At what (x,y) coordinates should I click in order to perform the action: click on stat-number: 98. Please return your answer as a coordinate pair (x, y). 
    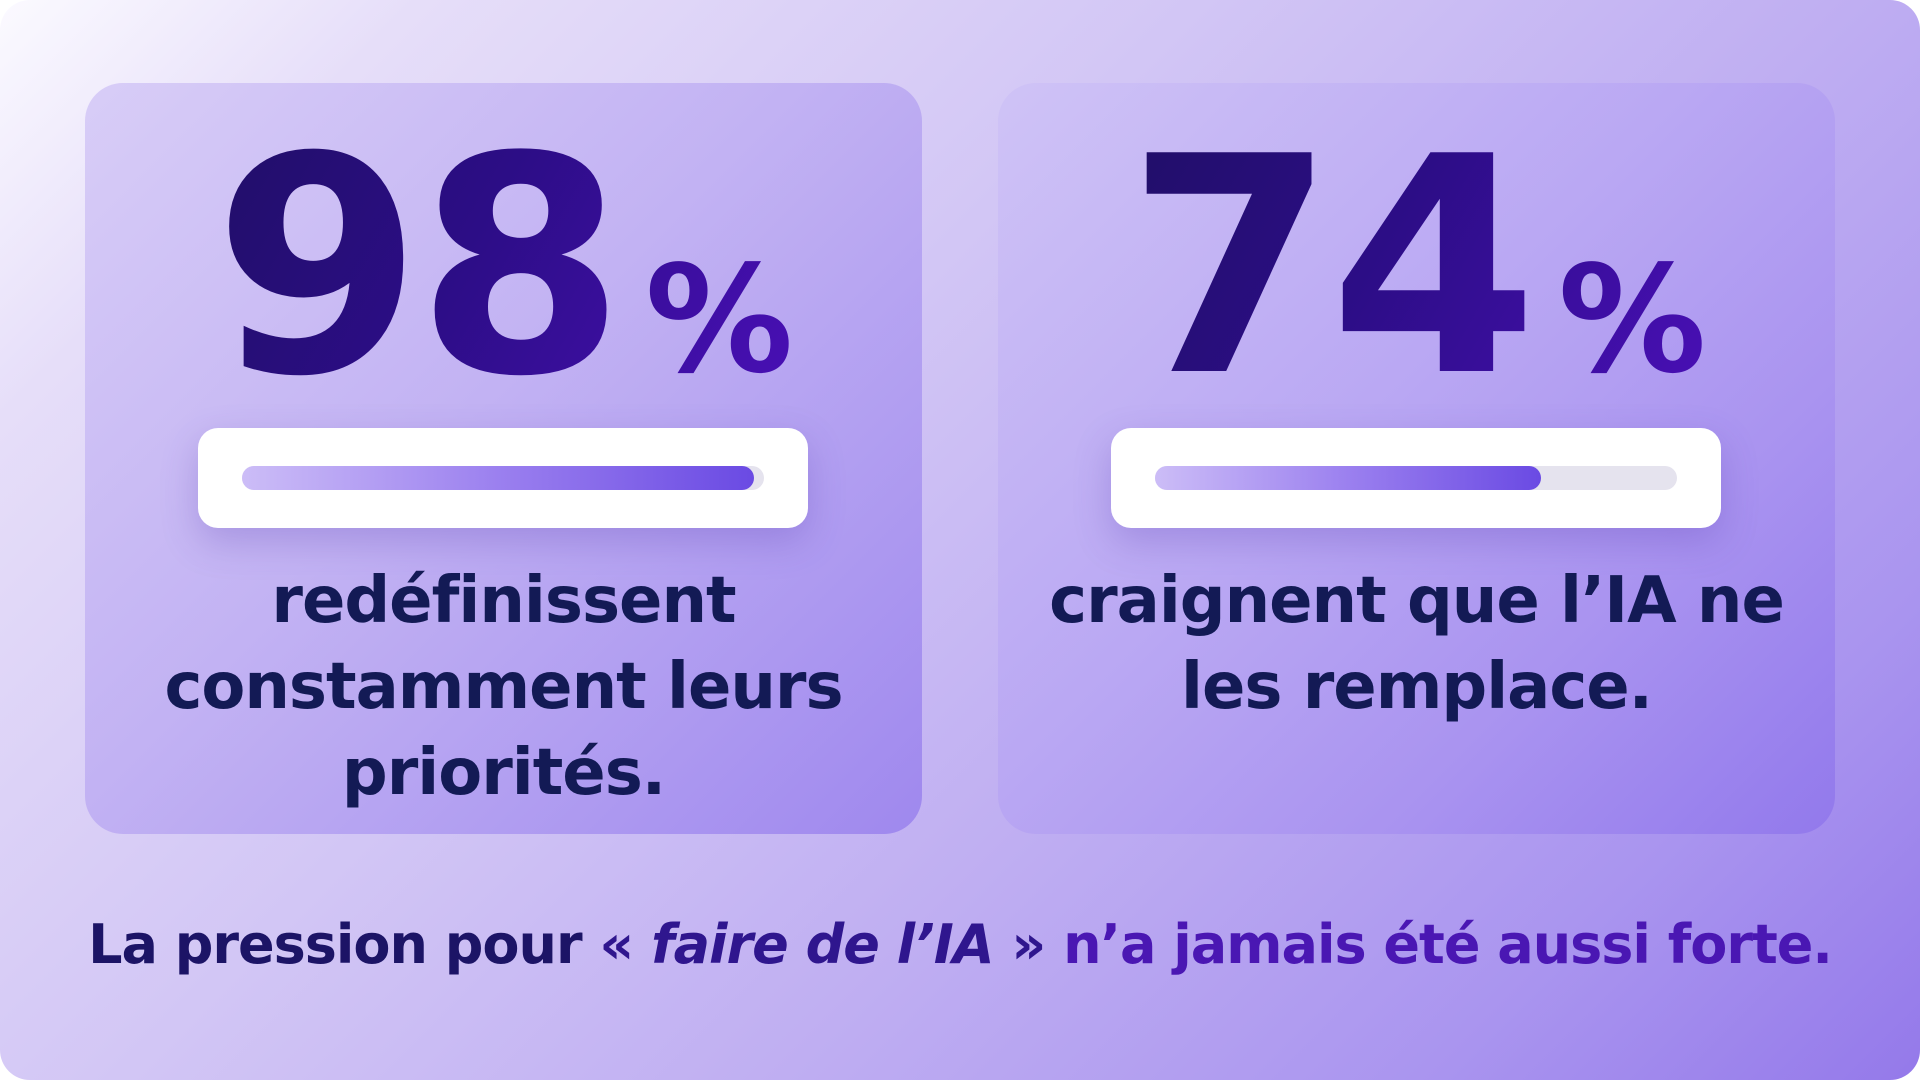
    Looking at the image, I should click on (416, 267).